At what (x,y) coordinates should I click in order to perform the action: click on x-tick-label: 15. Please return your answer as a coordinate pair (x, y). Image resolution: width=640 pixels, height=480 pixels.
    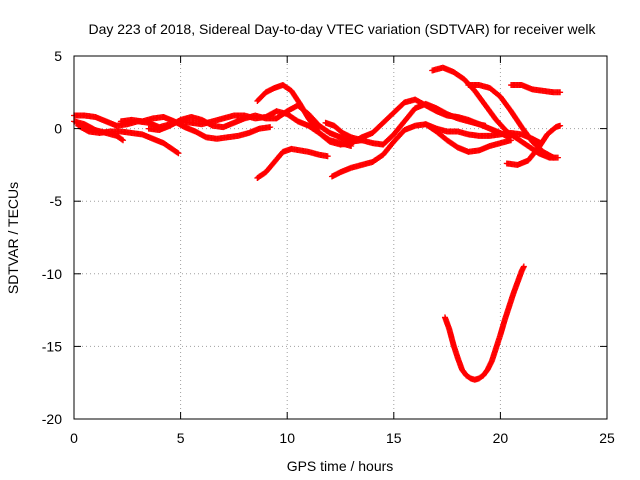
    Looking at the image, I should click on (394, 438).